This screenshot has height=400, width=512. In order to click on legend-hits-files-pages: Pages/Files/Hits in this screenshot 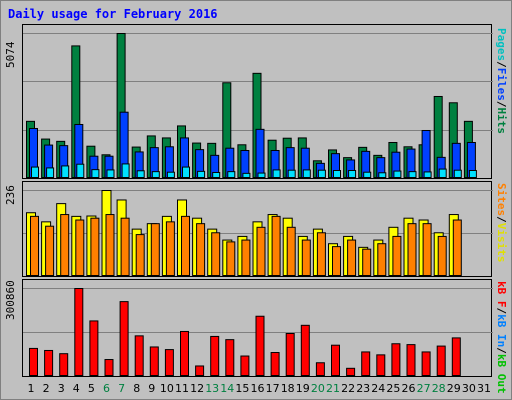, I will do `click(501, 81)`.